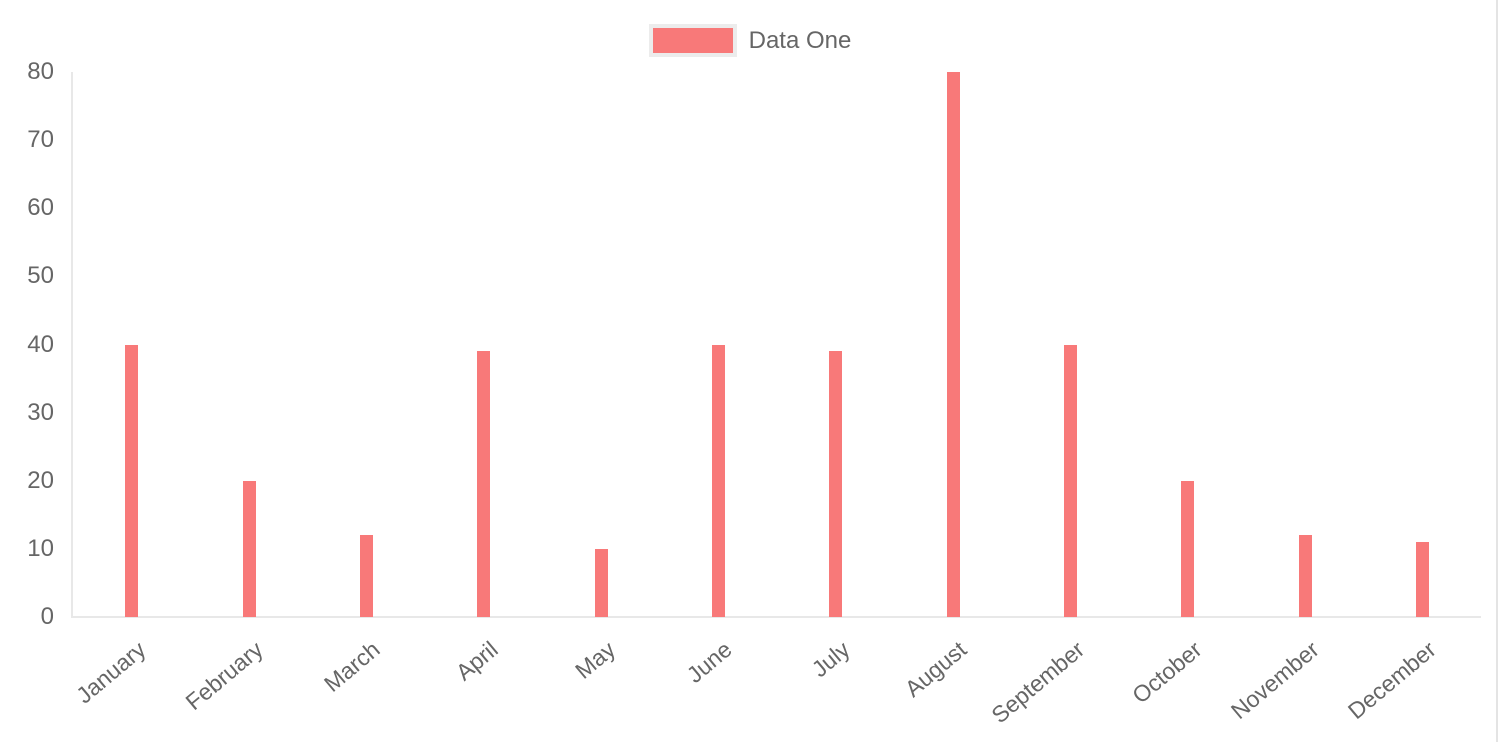  What do you see at coordinates (249, 548) in the screenshot?
I see `bar-february` at bounding box center [249, 548].